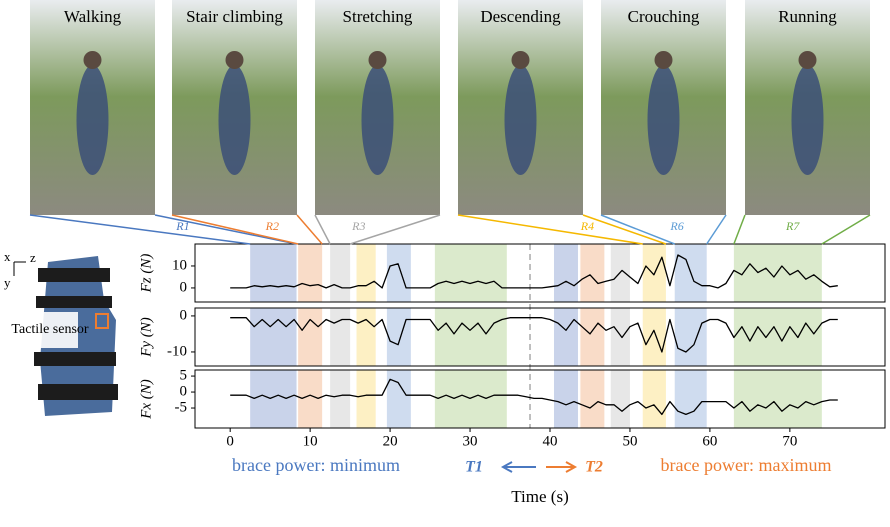  I want to click on x-tick-label: 70, so click(789, 441).